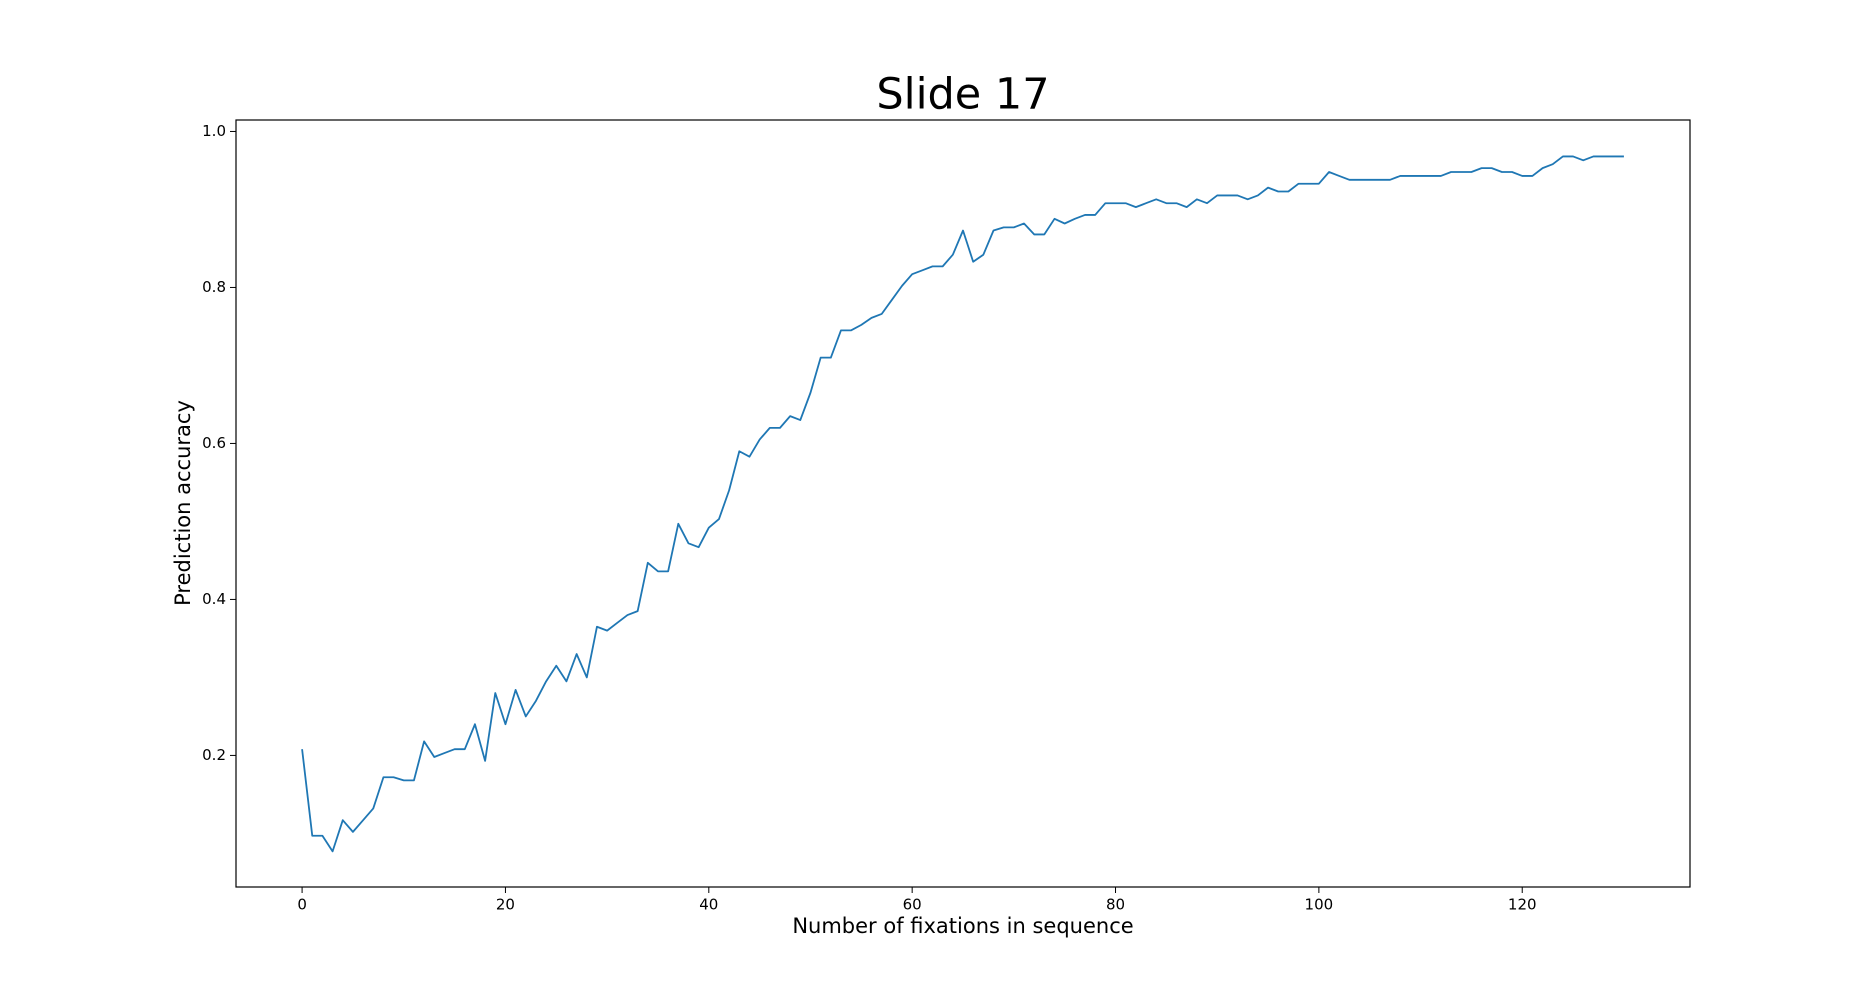 This screenshot has height=990, width=1855. Describe the element at coordinates (214, 599) in the screenshot. I see `y-tick-label: 0.4` at that location.